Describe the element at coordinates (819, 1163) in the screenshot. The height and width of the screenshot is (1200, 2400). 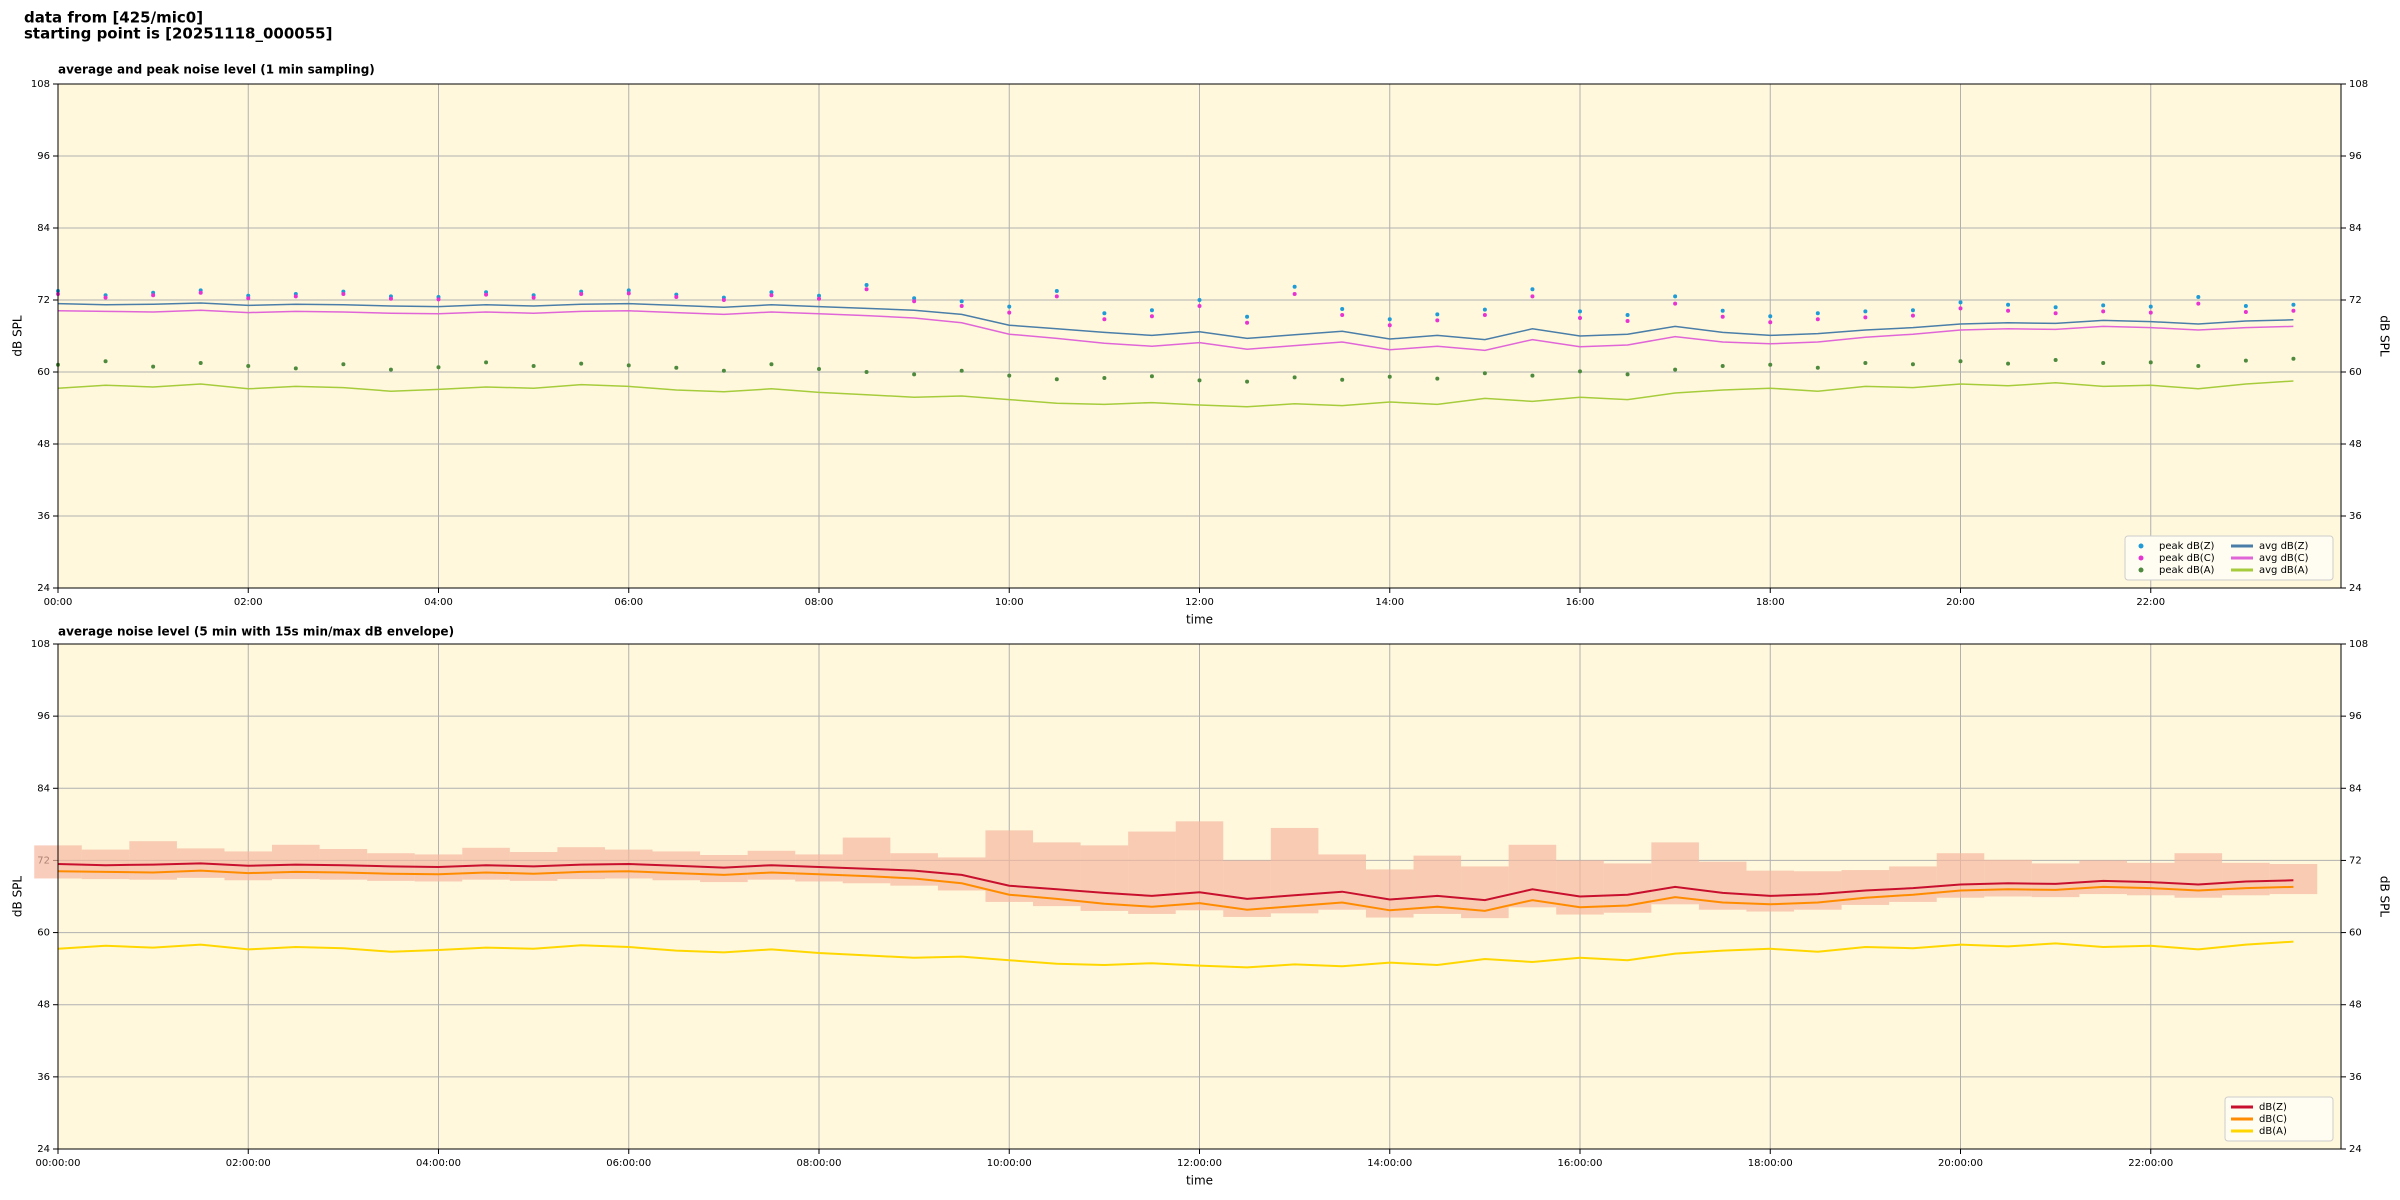
I see `x-tick-label: 08:00:00` at that location.